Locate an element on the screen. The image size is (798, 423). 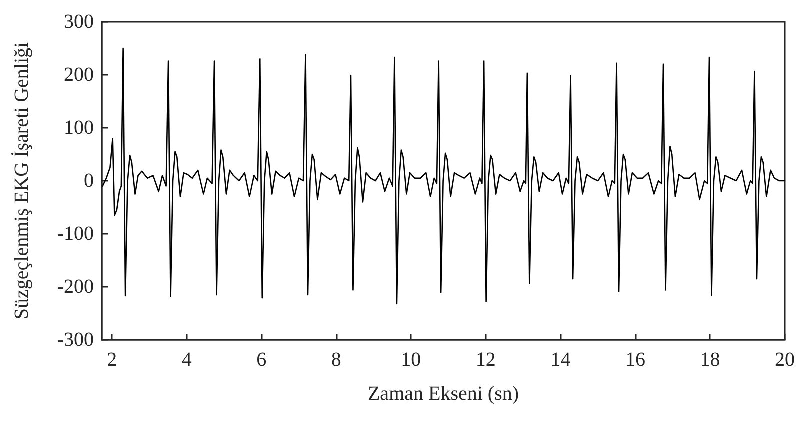
y-tick-label: -300 is located at coordinates (75, 340).